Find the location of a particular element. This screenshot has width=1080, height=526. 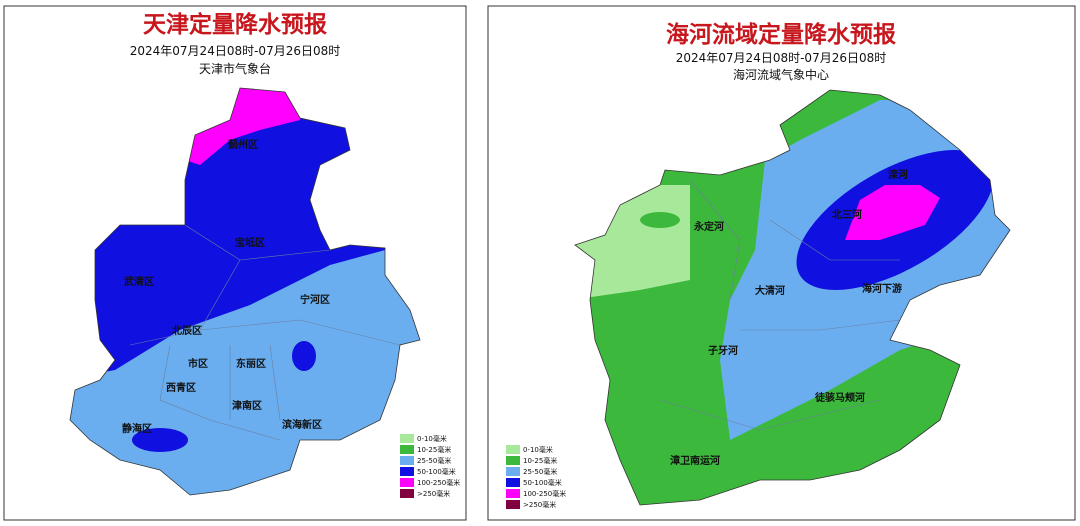

region-label: 静海区 is located at coordinates (137, 428).